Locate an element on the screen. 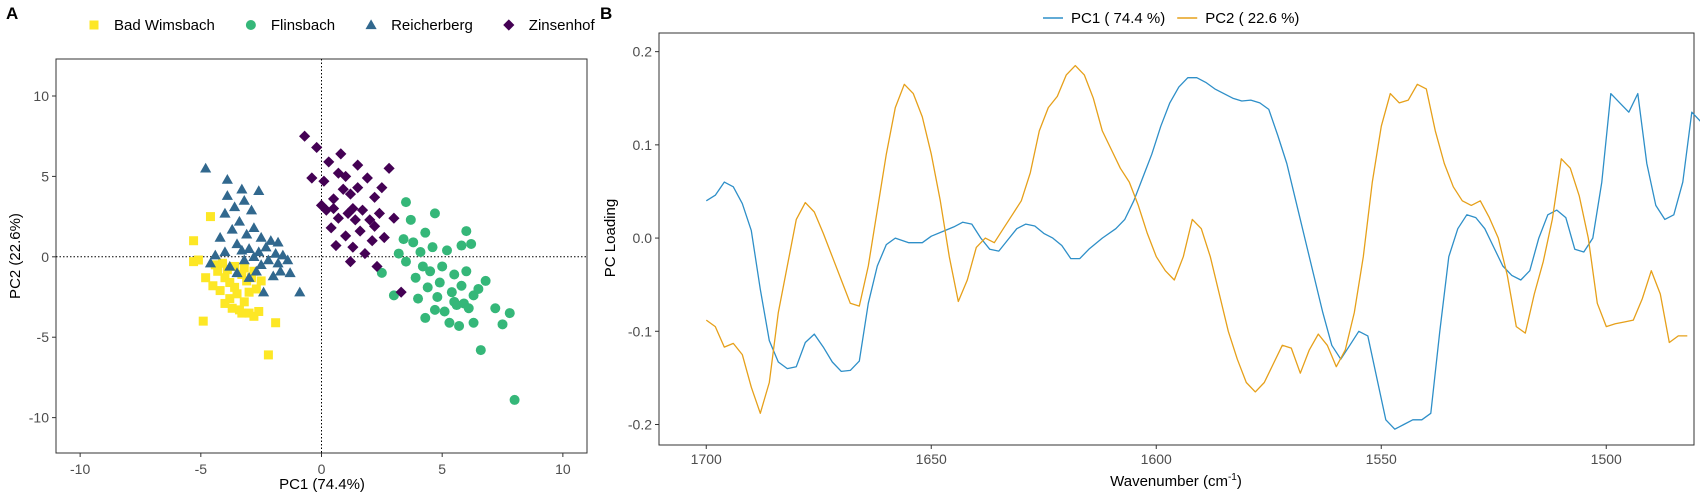  legend-label: Reicherberg is located at coordinates (432, 25).